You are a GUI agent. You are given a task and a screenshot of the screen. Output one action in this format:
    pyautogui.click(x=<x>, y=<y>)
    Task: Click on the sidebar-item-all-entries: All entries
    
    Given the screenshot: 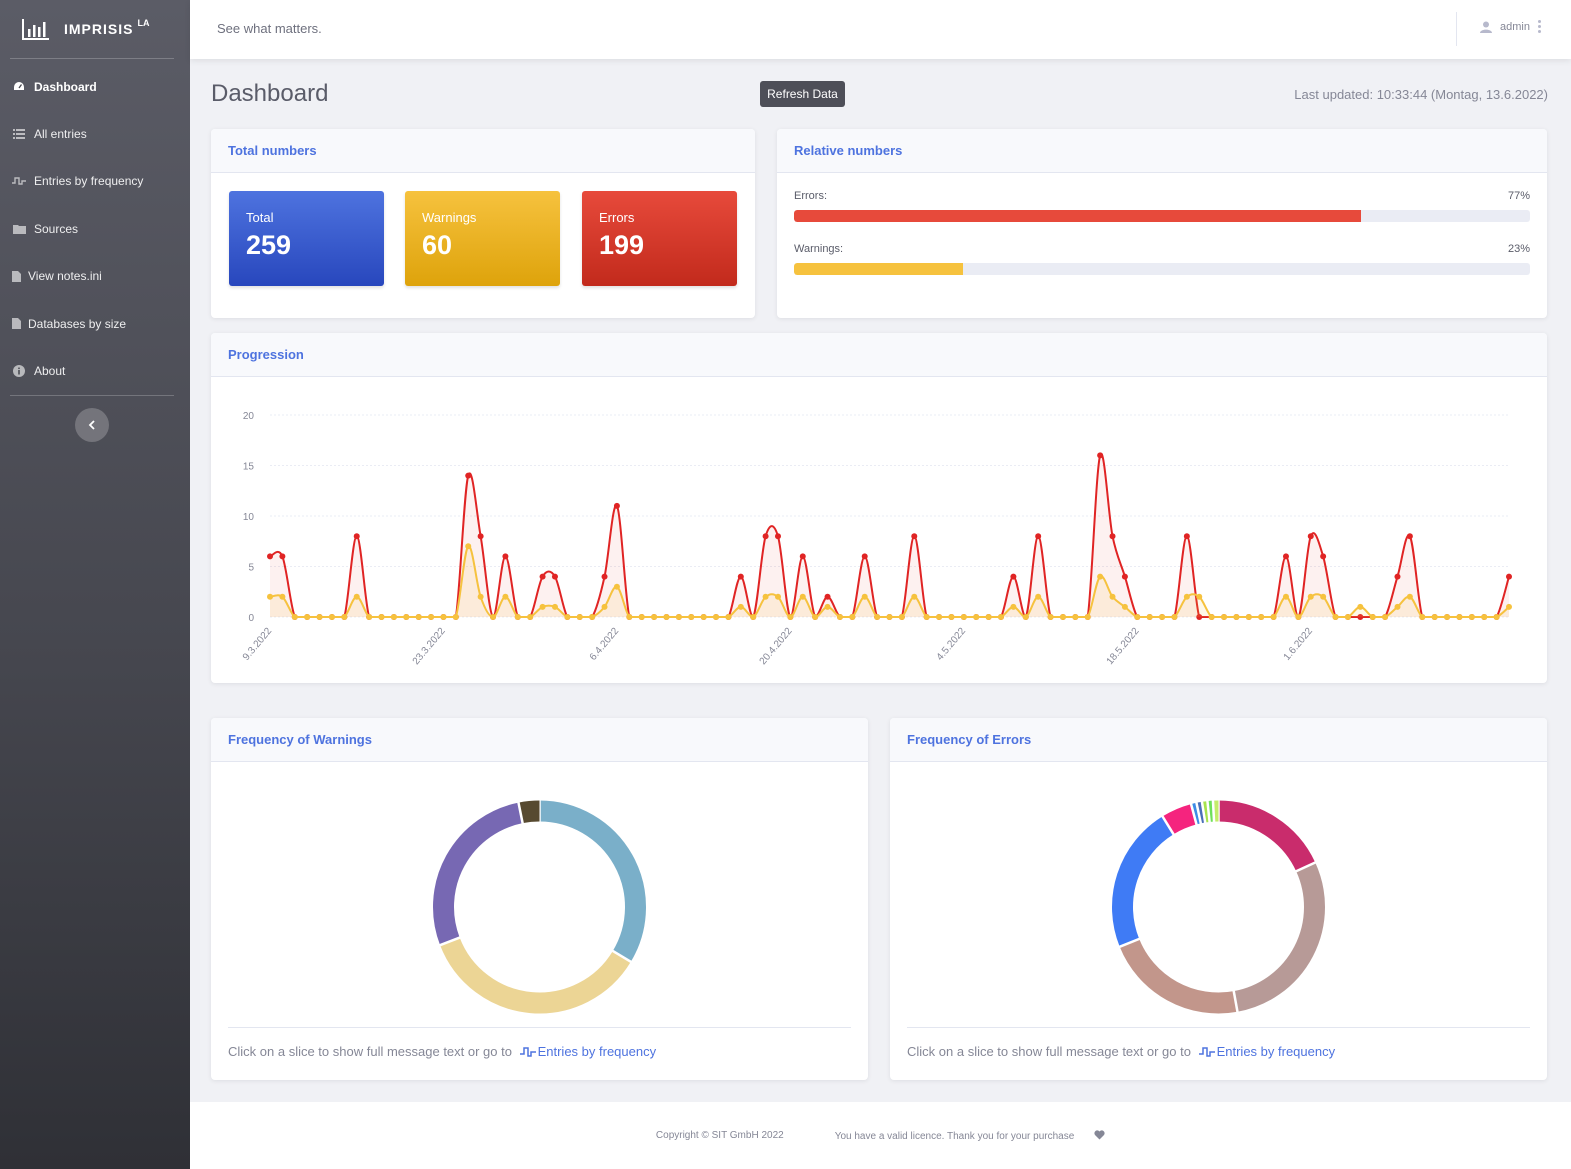 What is the action you would take?
    pyautogui.click(x=95, y=133)
    